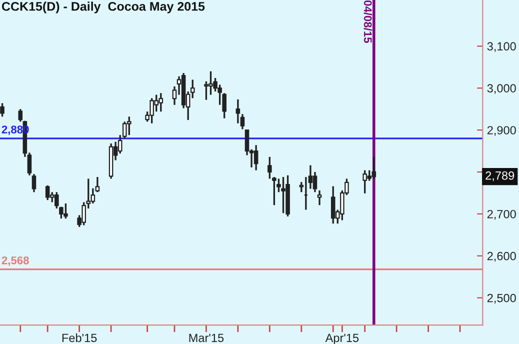 Image resolution: width=519 pixels, height=344 pixels. I want to click on y-tick-label: 2,700, so click(501, 215).